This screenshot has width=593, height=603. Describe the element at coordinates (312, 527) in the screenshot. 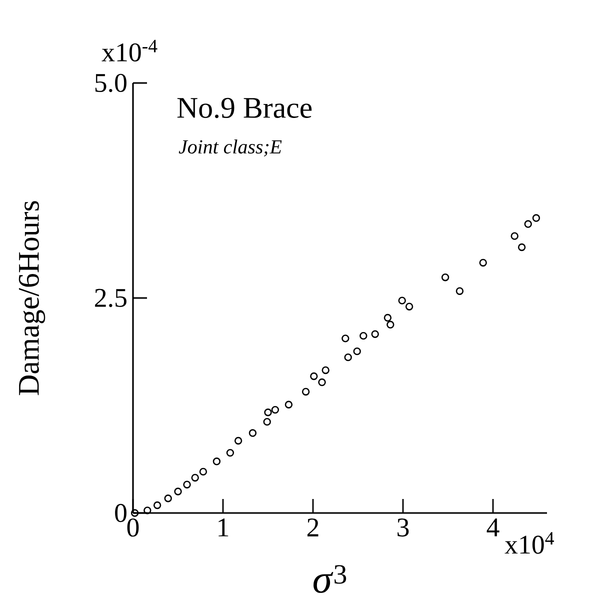

I see `x-tick-label: 2` at that location.